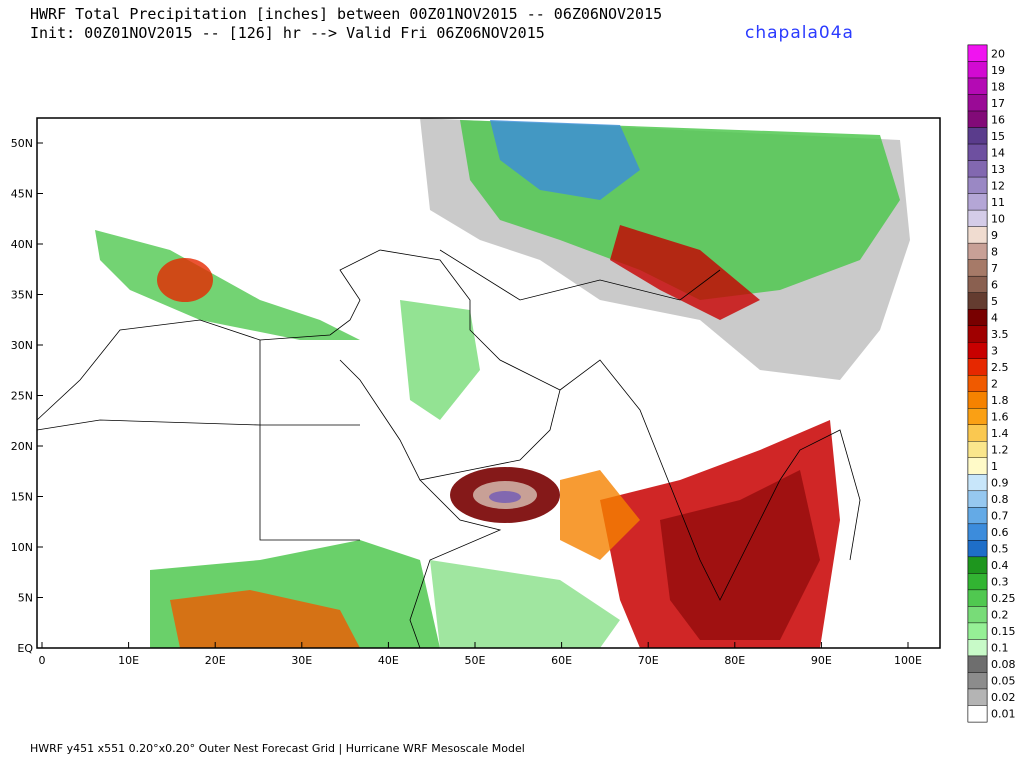 The height and width of the screenshot is (768, 1024). I want to click on colorbar-label: 19, so click(998, 70).